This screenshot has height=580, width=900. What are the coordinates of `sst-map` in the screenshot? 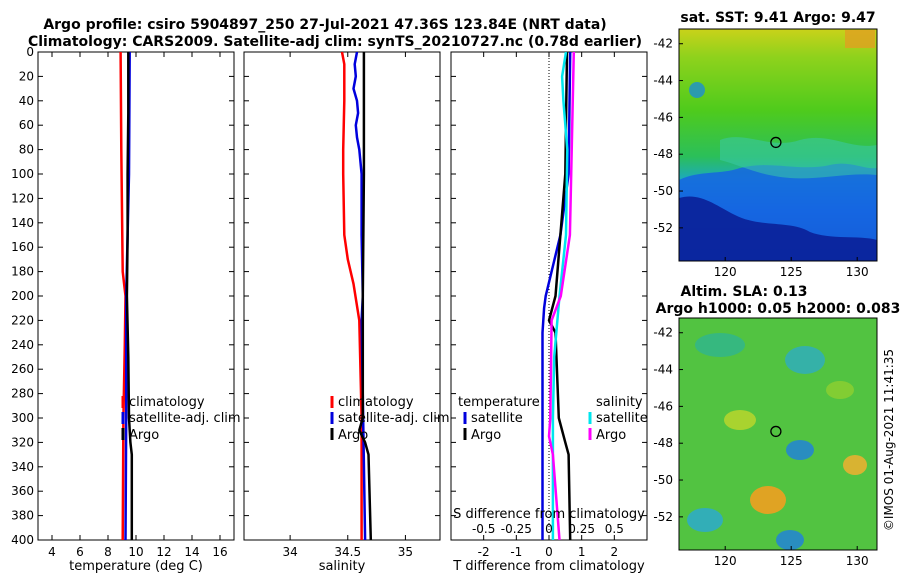 It's located at (778, 145).